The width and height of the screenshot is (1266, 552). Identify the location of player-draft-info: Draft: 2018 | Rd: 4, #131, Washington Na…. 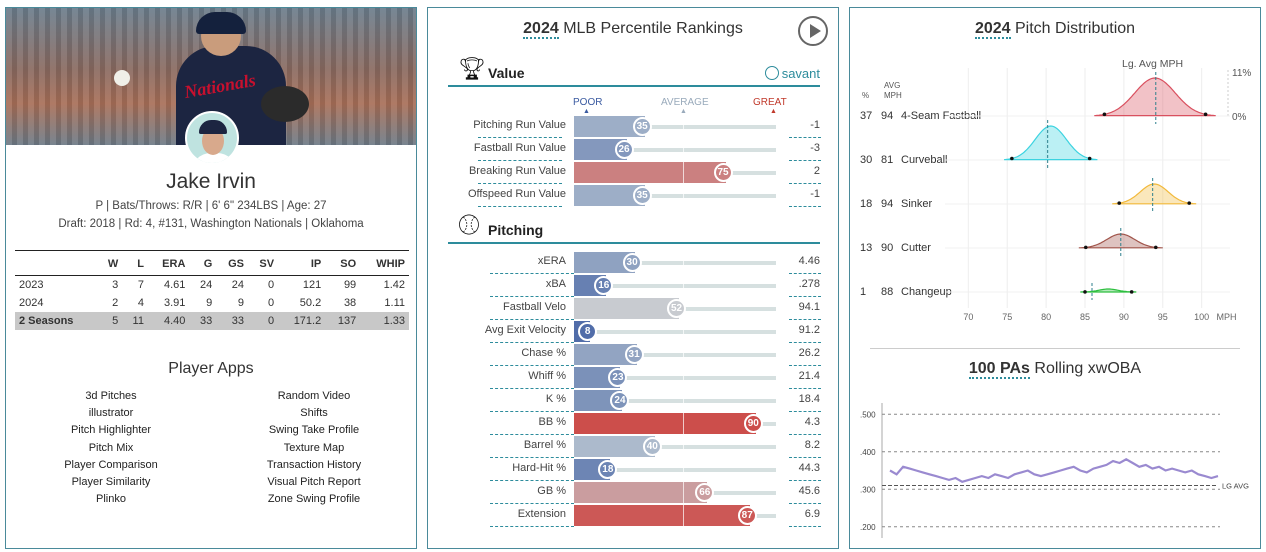
(211, 224).